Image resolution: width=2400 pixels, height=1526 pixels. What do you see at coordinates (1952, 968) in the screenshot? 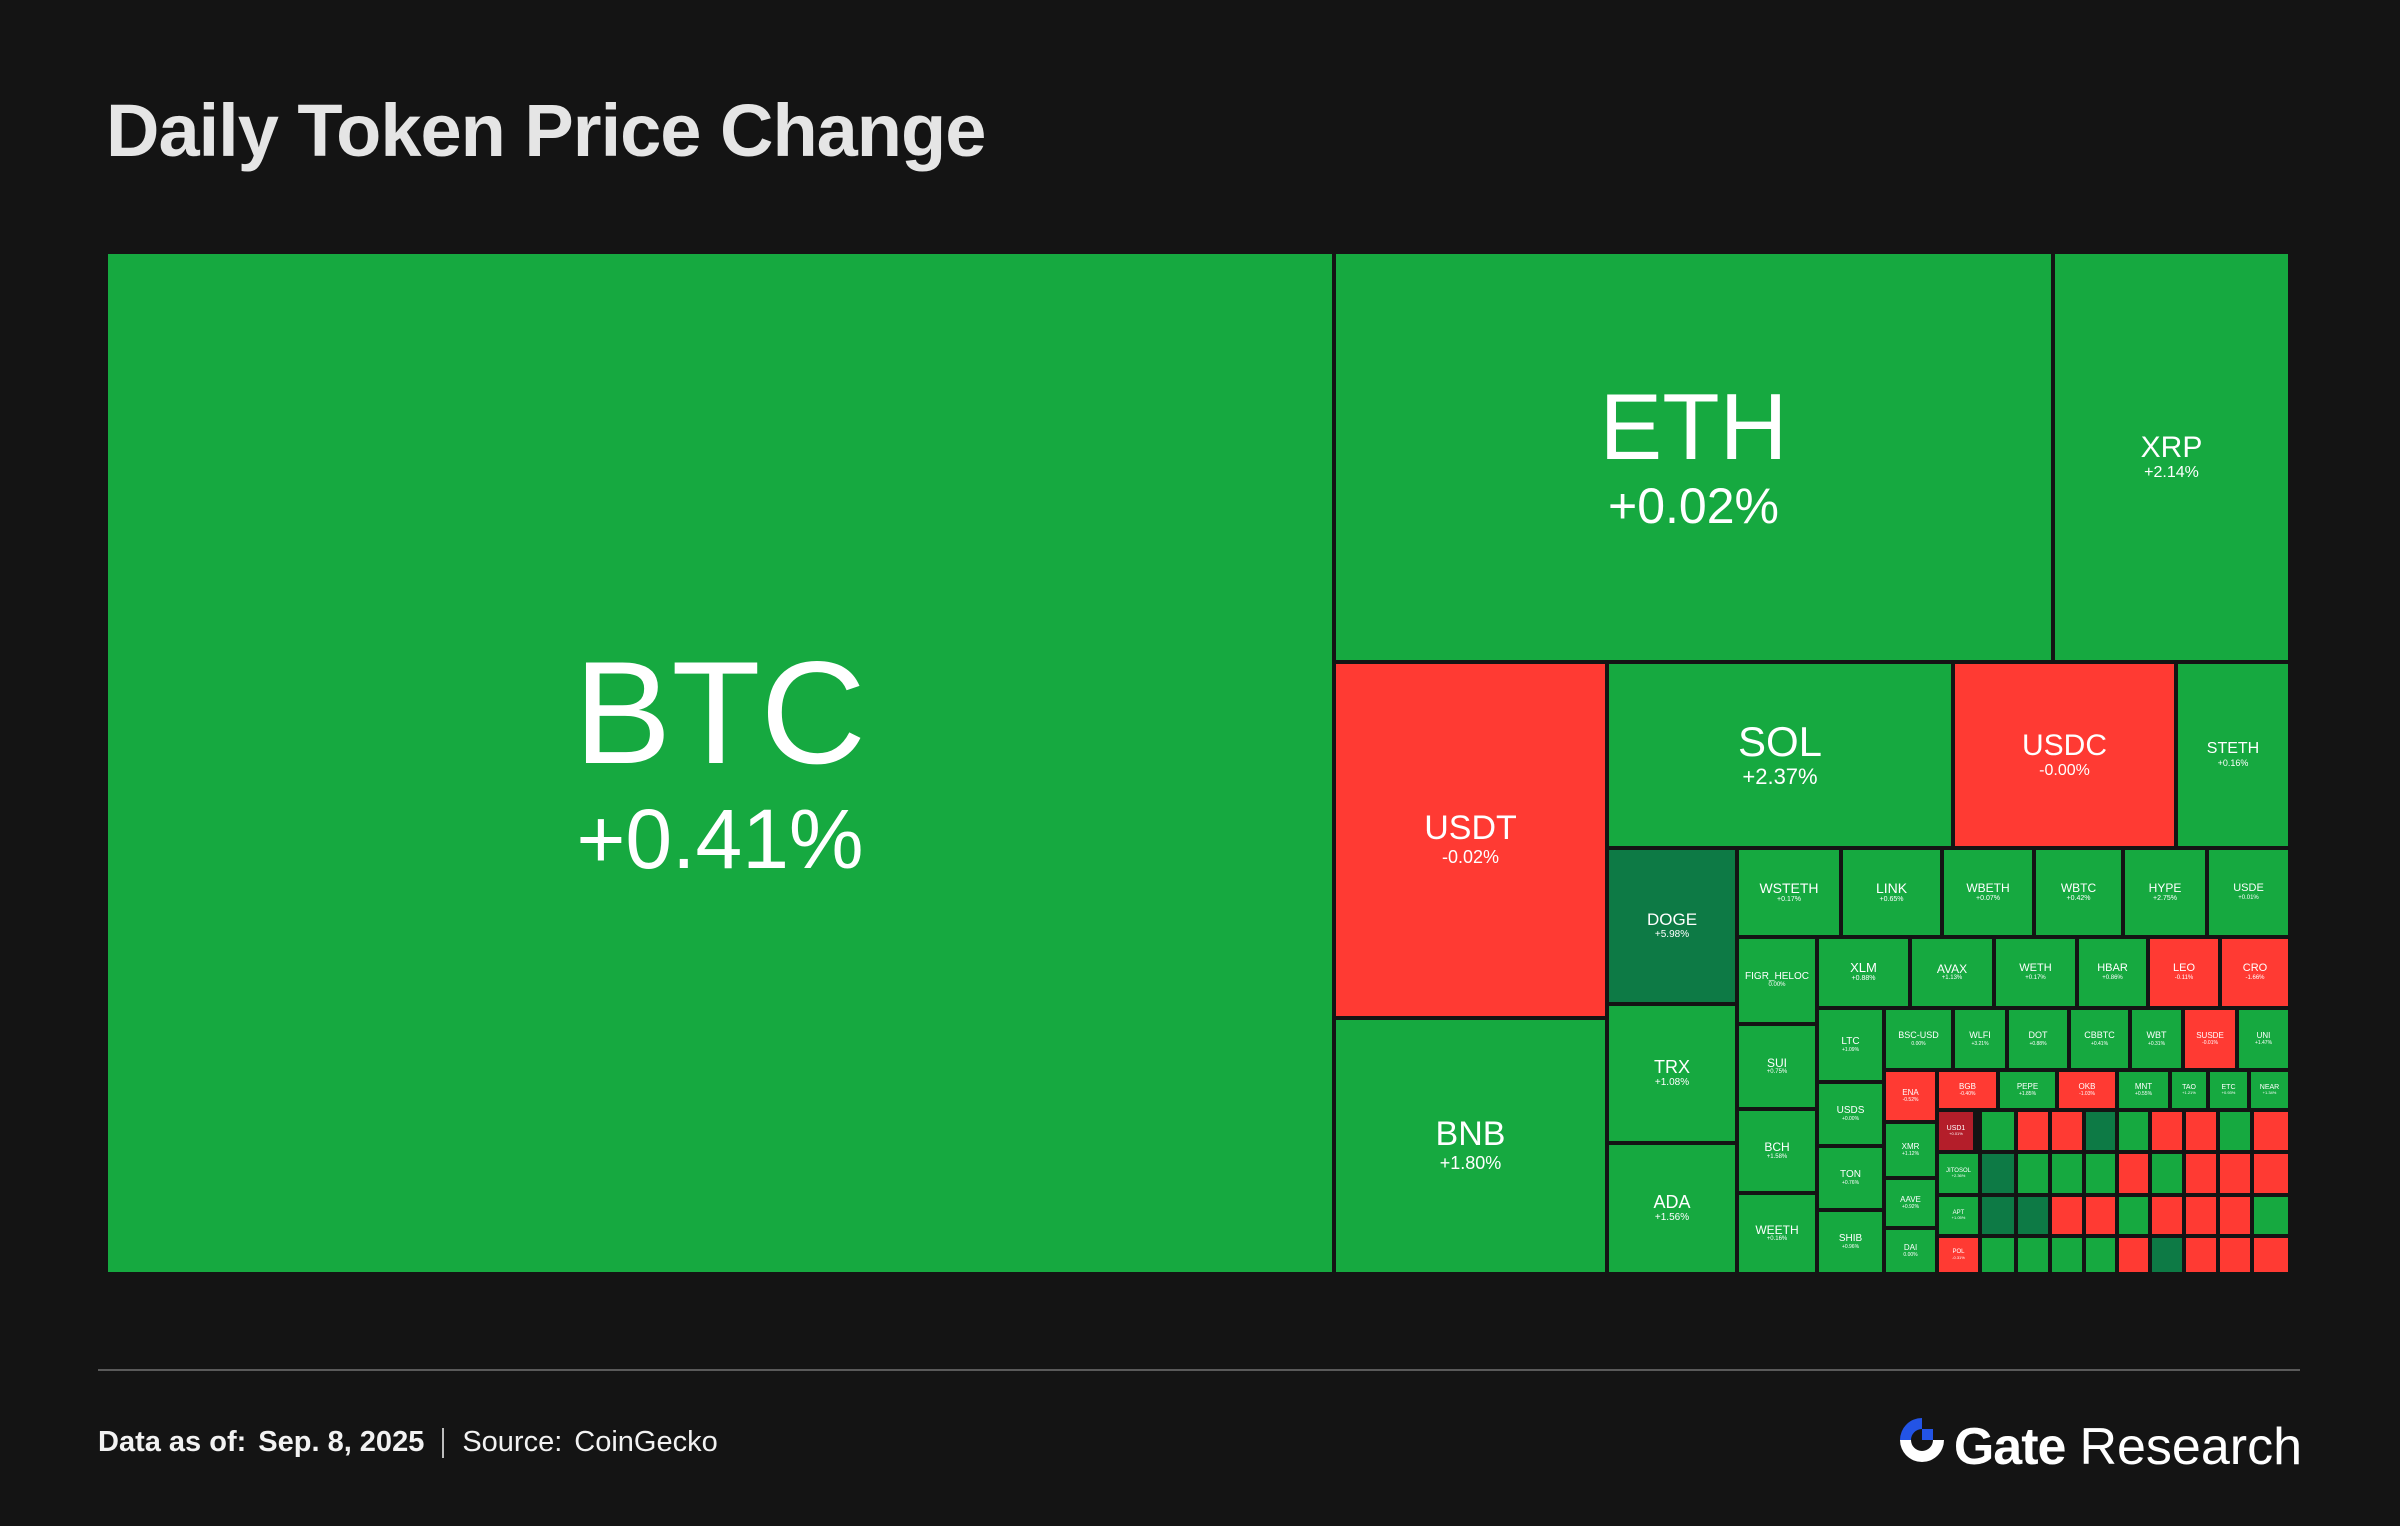
I see `tile-symbol: AVAX` at bounding box center [1952, 968].